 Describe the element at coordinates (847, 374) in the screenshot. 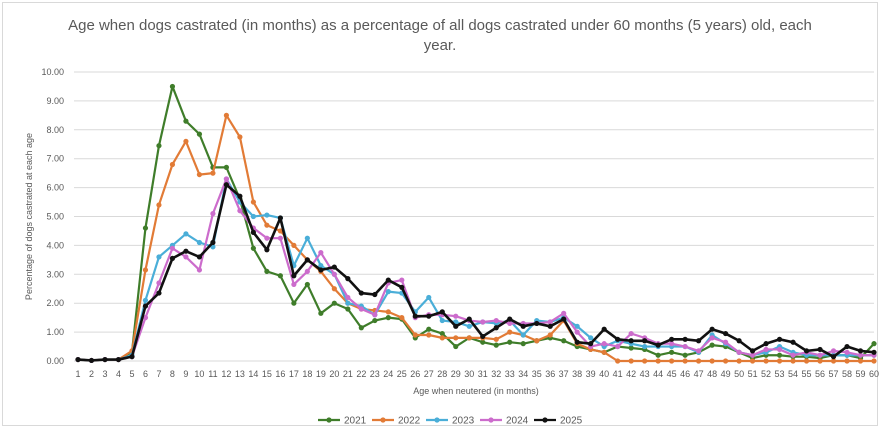

I see `x-tick-label: 58` at that location.